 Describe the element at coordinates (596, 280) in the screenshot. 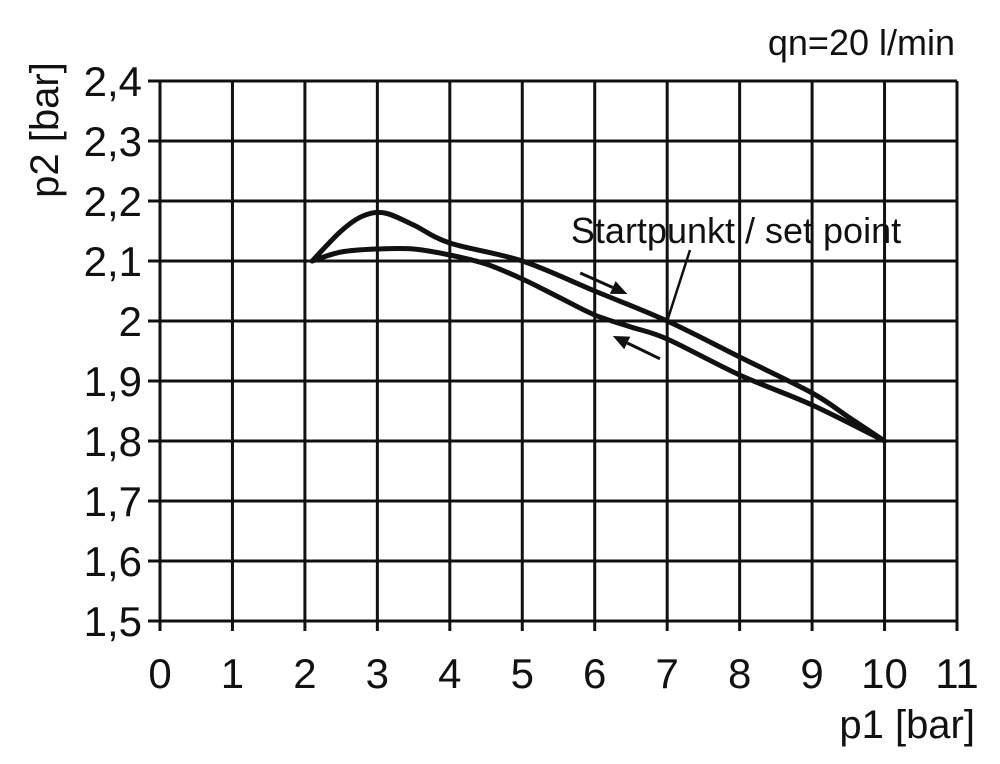

I see `arrow-increasing-shaft` at that location.